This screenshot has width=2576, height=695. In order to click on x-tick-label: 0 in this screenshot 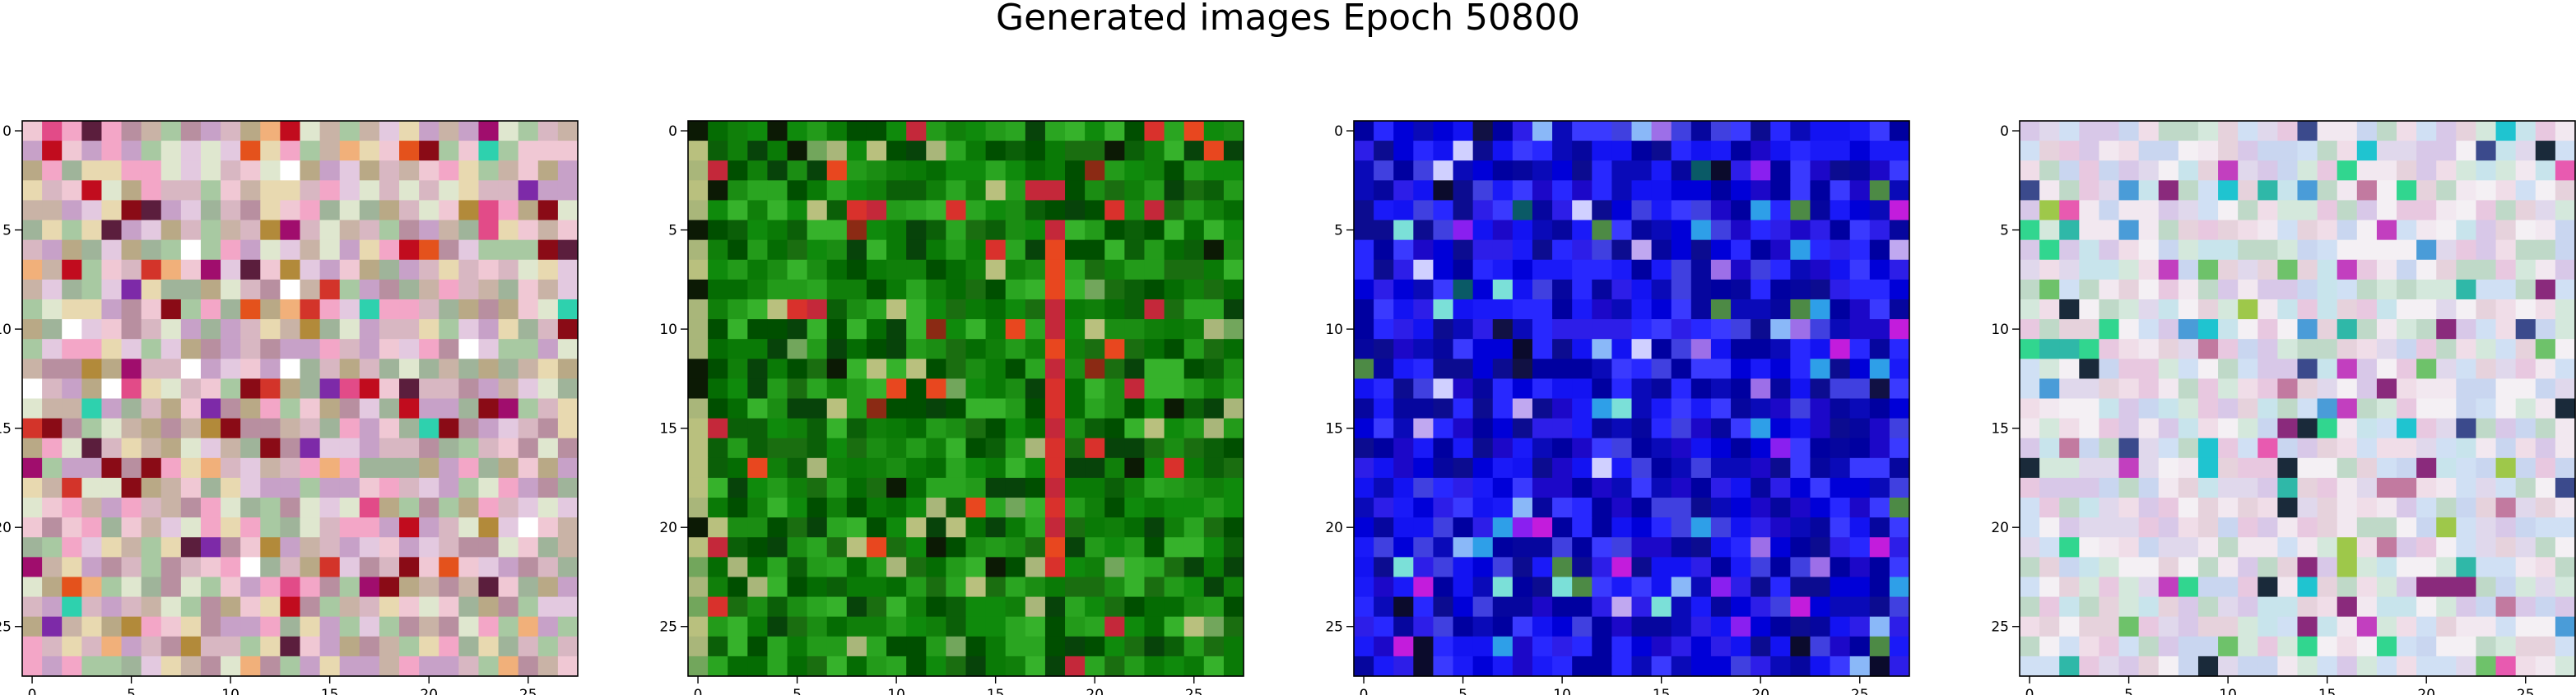, I will do `click(1364, 691)`.